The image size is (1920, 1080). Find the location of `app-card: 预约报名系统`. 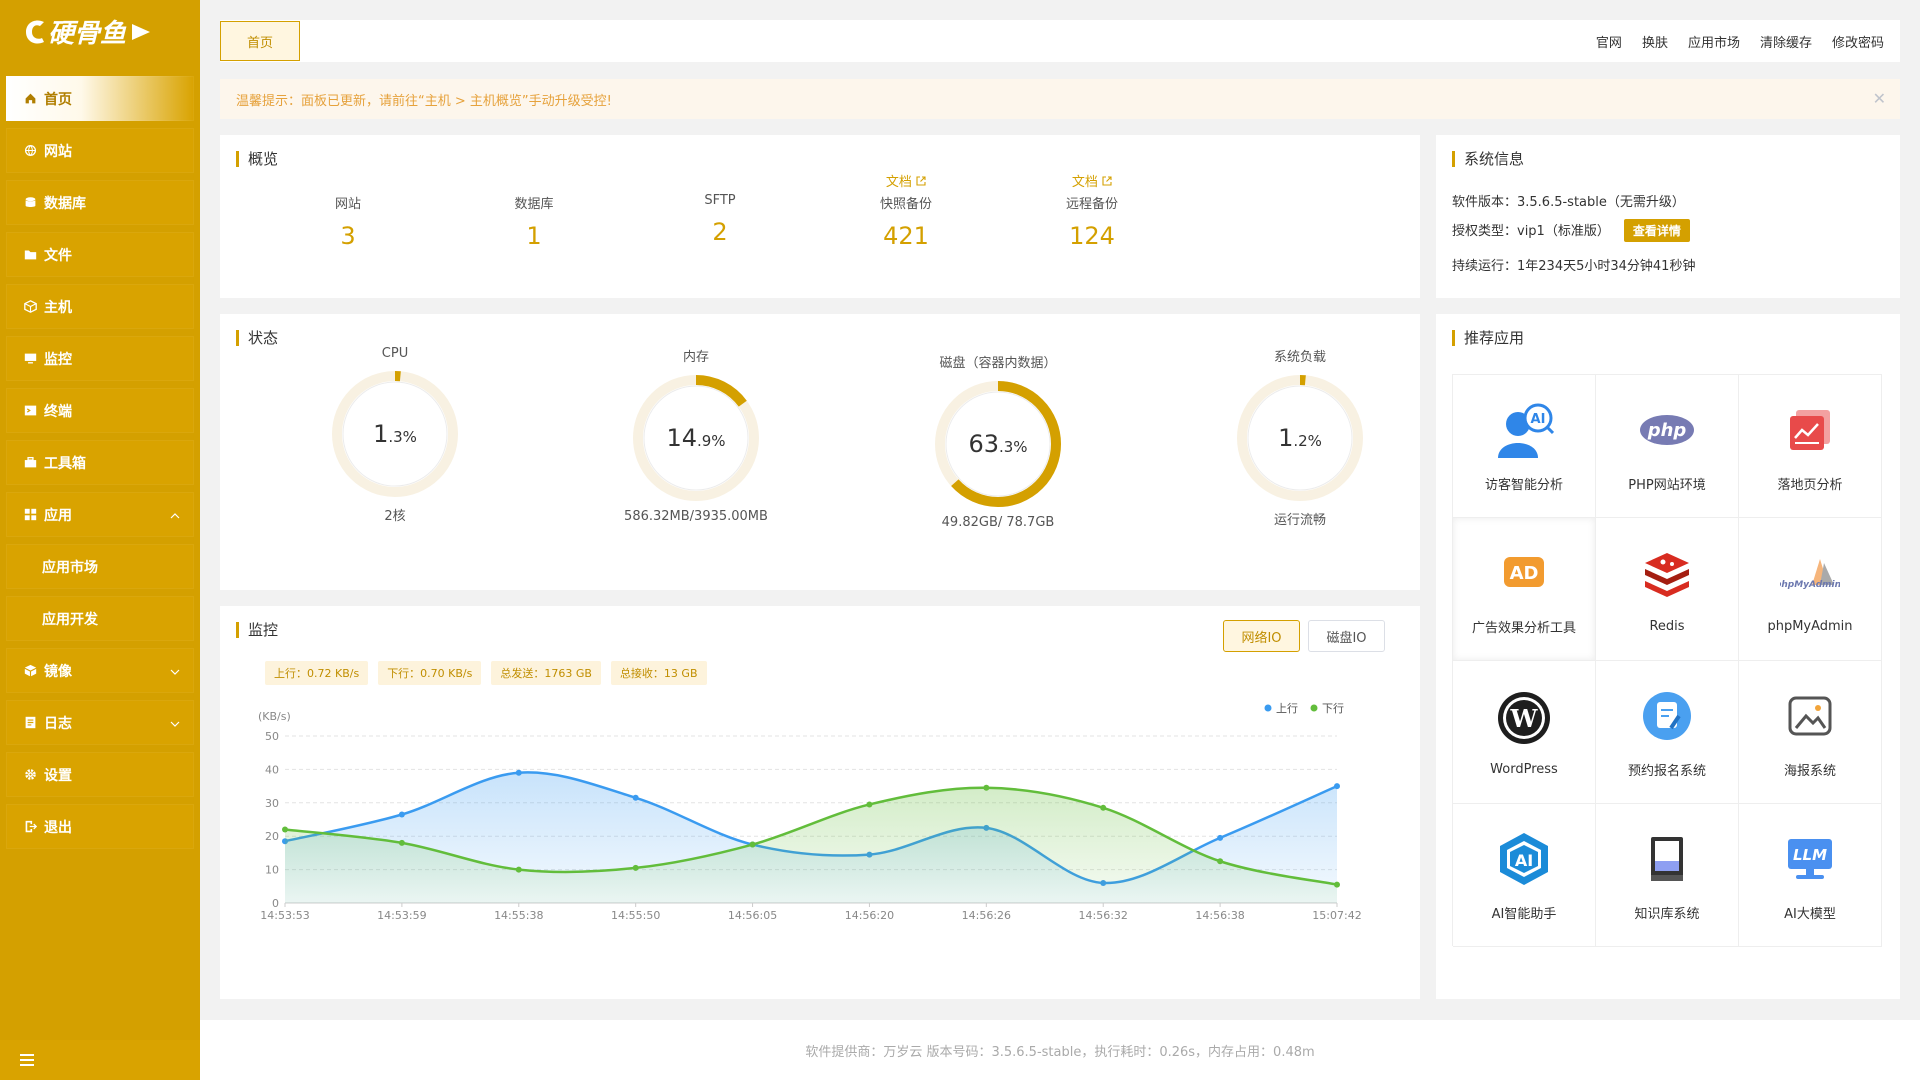

app-card: 预约报名系统 is located at coordinates (1667, 732).